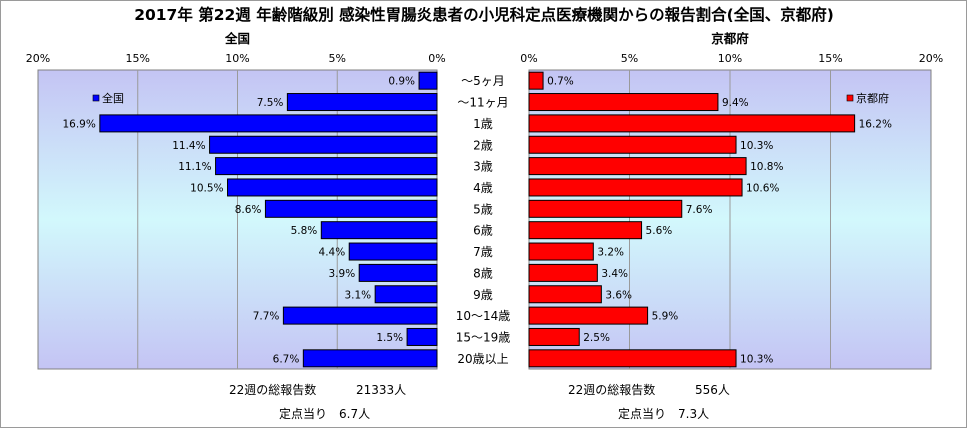 This screenshot has width=967, height=428. Describe the element at coordinates (381, 390) in the screenshot. I see `national-note-value: 21333人` at that location.